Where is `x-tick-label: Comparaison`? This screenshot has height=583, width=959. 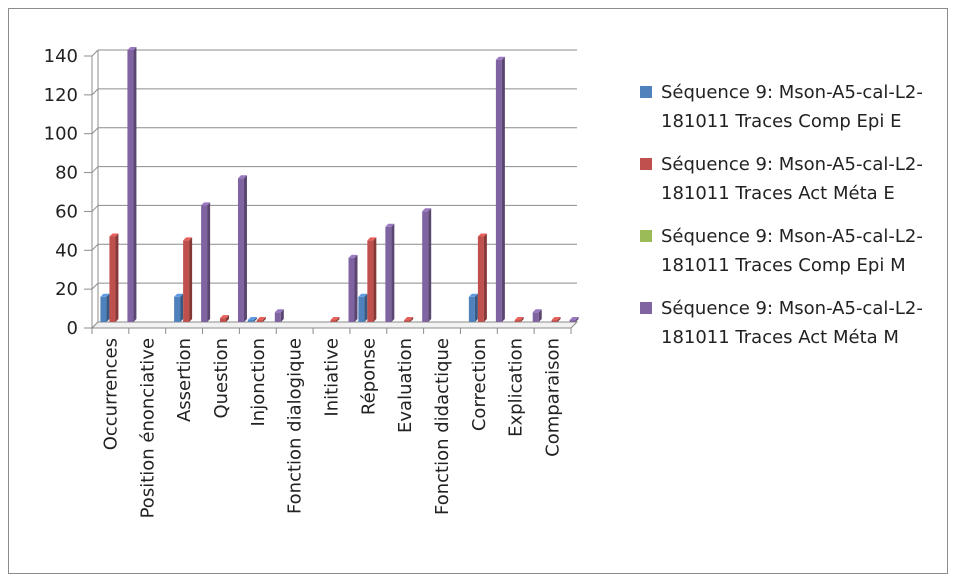
x-tick-label: Comparaison is located at coordinates (553, 397).